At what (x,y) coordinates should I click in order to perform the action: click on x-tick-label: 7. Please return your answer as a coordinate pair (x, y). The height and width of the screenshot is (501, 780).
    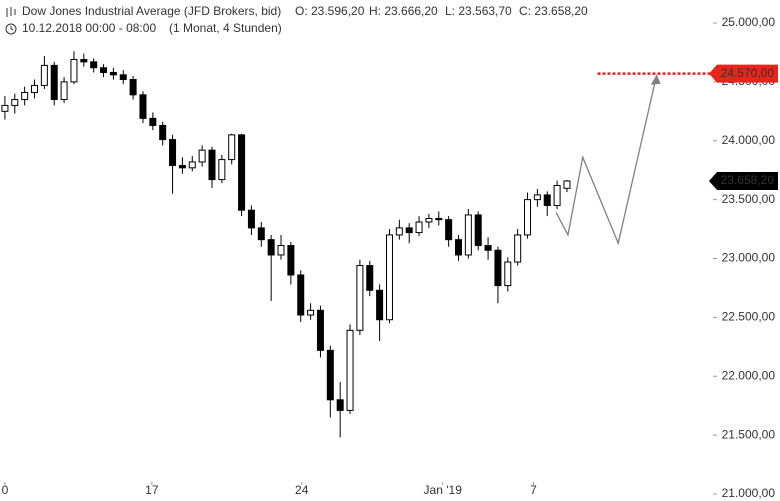
    Looking at the image, I should click on (533, 490).